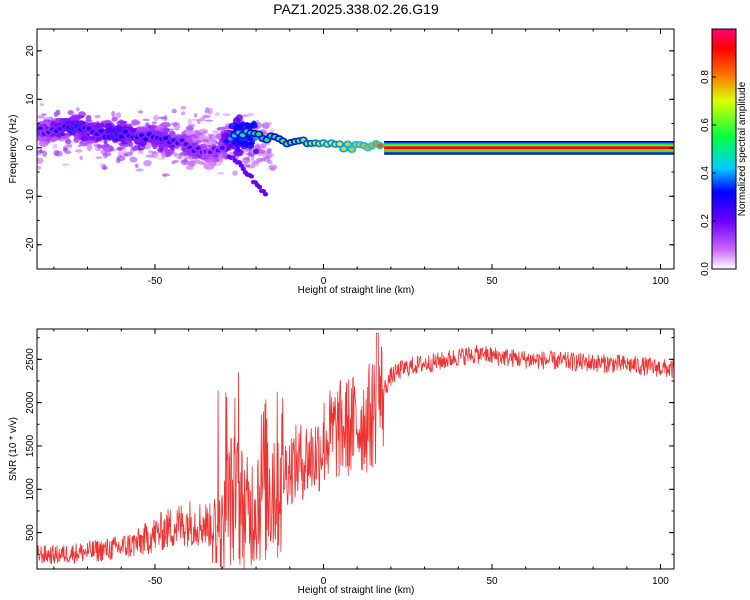 The height and width of the screenshot is (600, 750). What do you see at coordinates (705, 77) in the screenshot?
I see `colorbar-tick-label: 0.8` at bounding box center [705, 77].